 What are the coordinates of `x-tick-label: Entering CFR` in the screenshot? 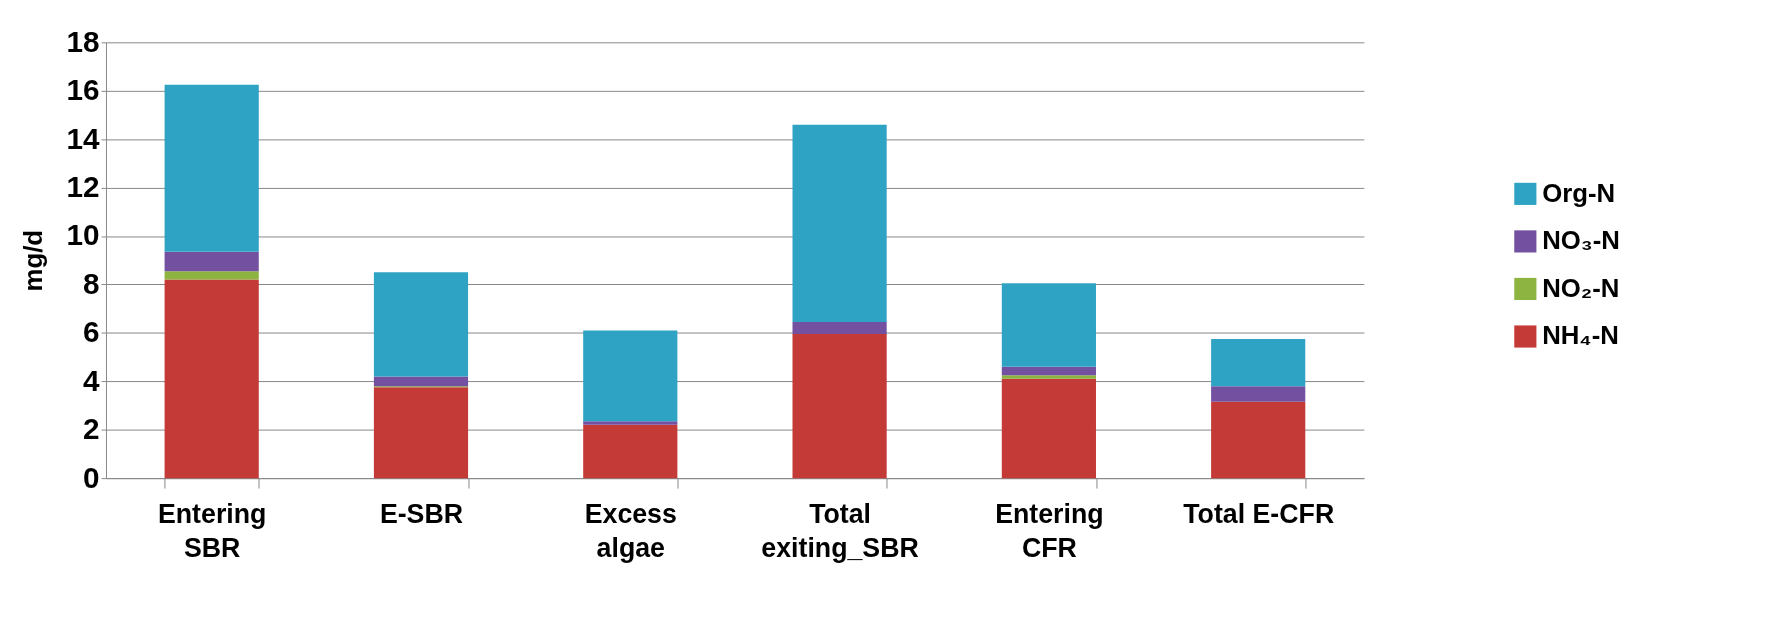 It's located at (1049, 531).